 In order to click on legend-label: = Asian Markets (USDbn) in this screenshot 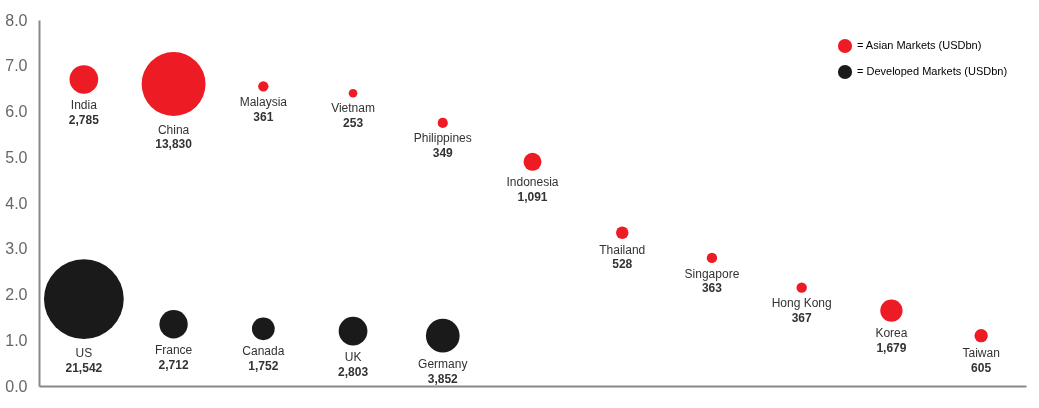, I will do `click(919, 45)`.